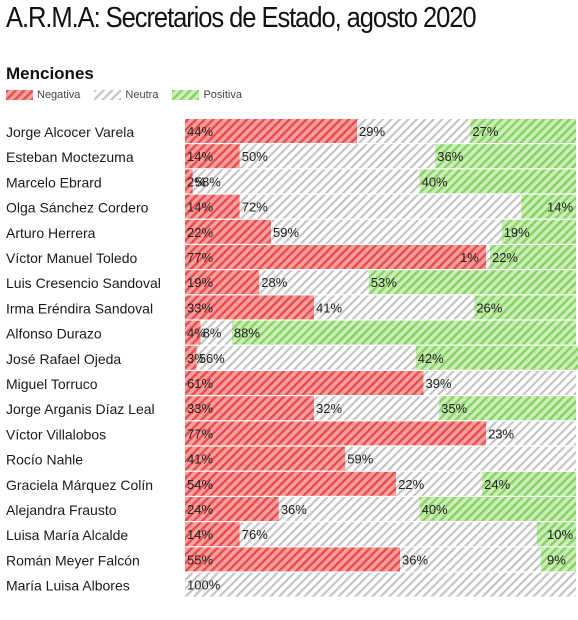  I want to click on value-label-negativa-alfonso-durazo: 4%, so click(196, 333).